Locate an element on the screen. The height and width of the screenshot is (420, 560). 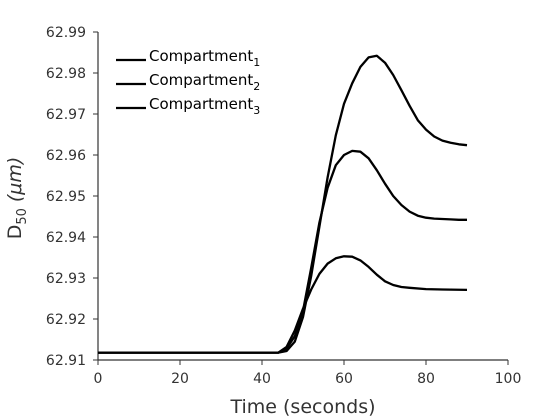
y-tick-label: 62.96 is located at coordinates (66, 156).